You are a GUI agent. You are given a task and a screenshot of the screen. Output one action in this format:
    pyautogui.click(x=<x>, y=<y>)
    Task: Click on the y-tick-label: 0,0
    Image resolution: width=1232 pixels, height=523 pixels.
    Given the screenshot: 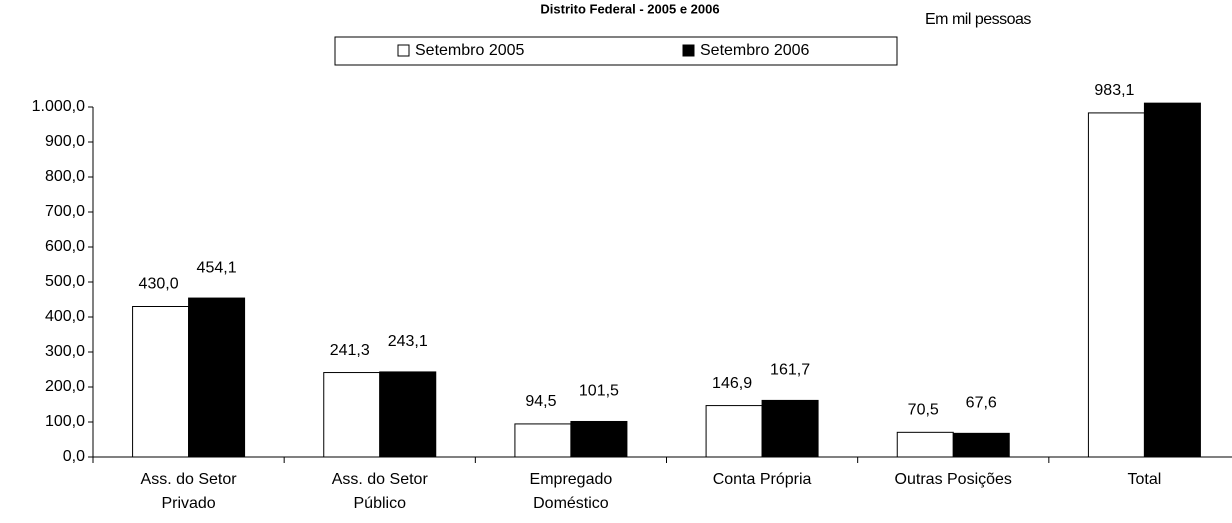 What is the action you would take?
    pyautogui.click(x=74, y=456)
    